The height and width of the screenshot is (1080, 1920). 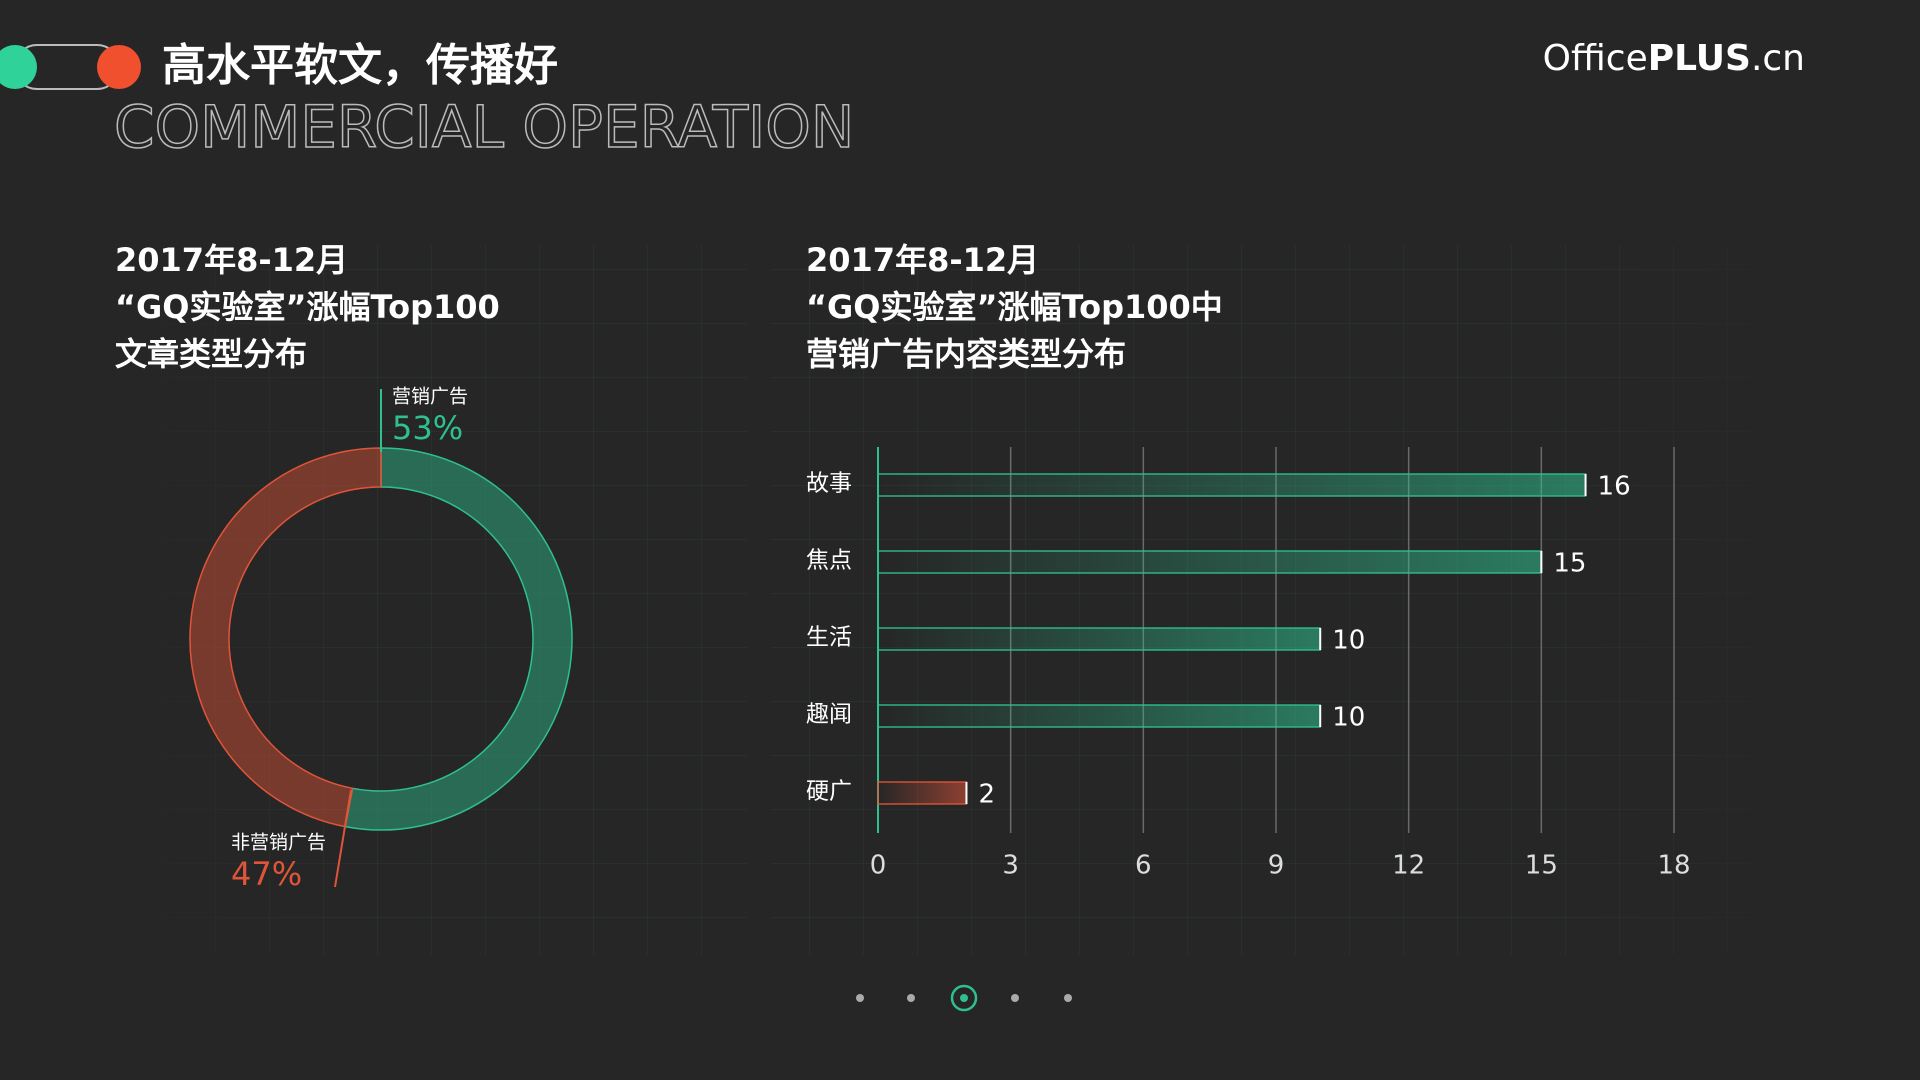 I want to click on page-dot-active, so click(x=964, y=998).